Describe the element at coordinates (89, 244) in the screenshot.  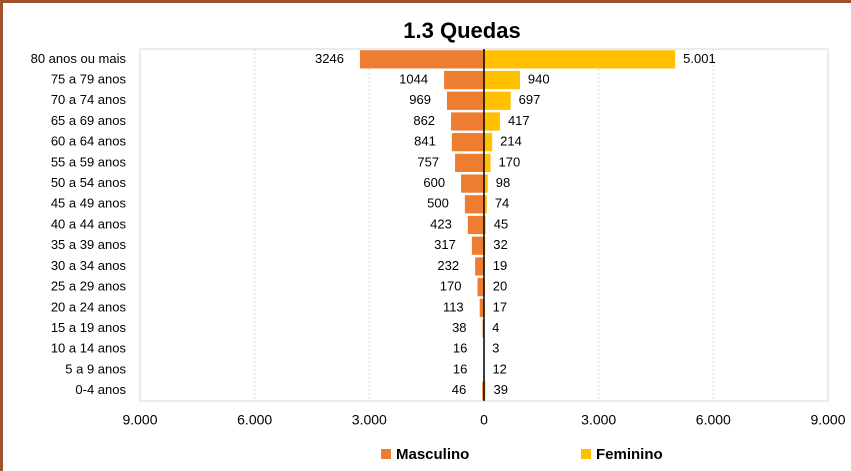
I see `category-label: 35 a 39 anos` at that location.